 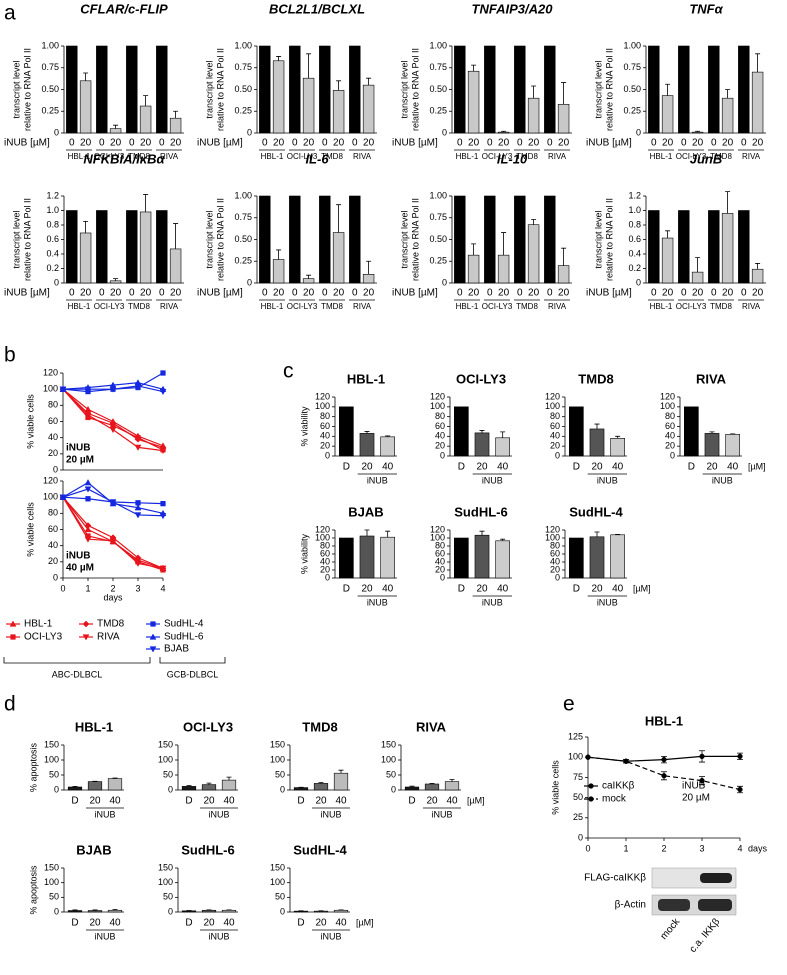 What do you see at coordinates (33, 890) in the screenshot?
I see `y-axis-label: % apoptosis` at bounding box center [33, 890].